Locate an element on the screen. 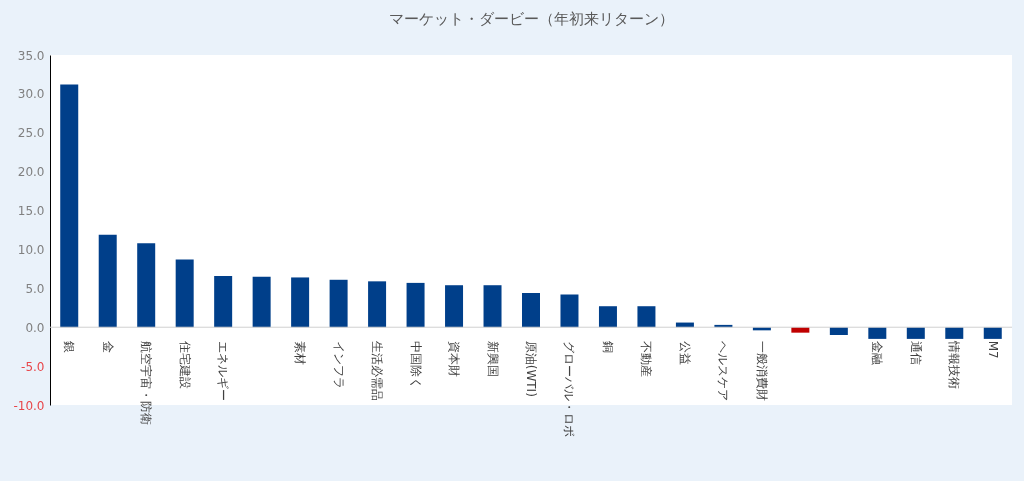 This screenshot has height=481, width=1024. x-tick-label: 住宅建設 is located at coordinates (184, 364).